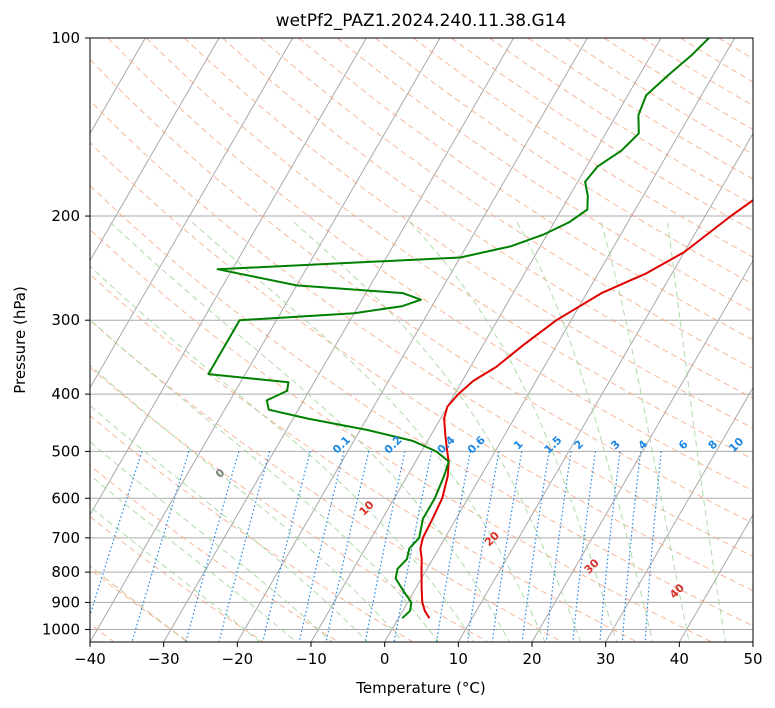  I want to click on y-tick-label: 700, so click(65, 538).